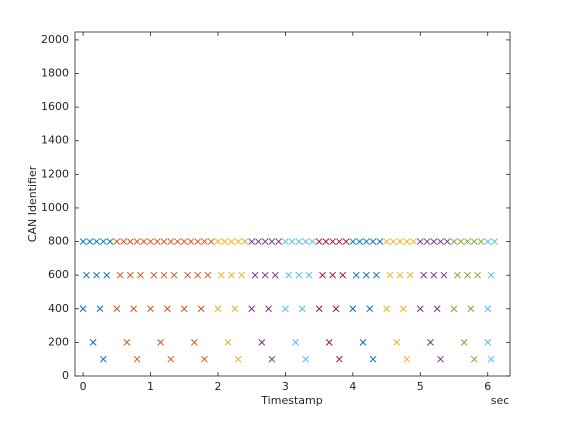 This screenshot has width=564, height=423. I want to click on y-tick-label: 200, so click(58, 341).